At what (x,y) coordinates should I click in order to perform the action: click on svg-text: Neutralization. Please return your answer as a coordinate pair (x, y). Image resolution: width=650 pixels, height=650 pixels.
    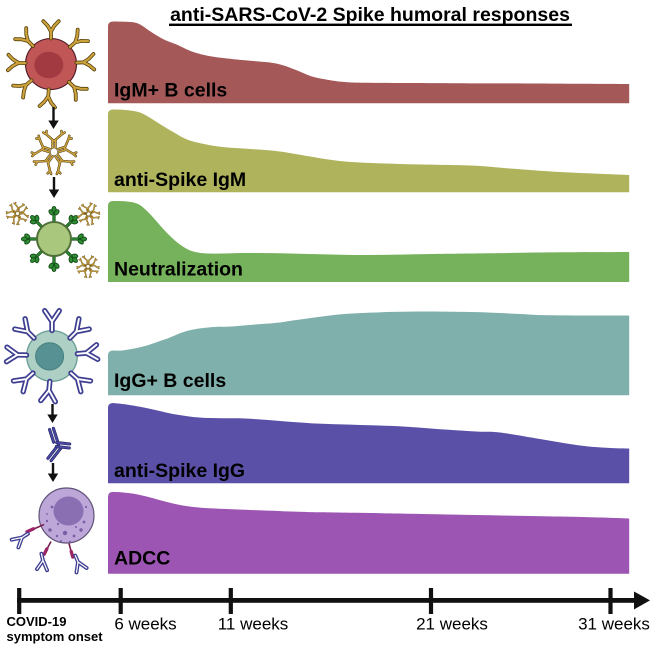
    Looking at the image, I should click on (178, 270).